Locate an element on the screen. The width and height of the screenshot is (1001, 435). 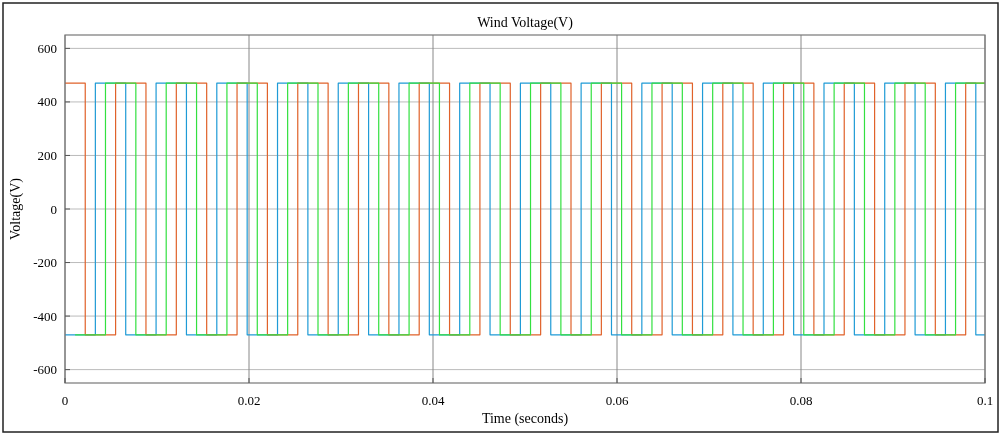
y-tick-label: 600 is located at coordinates (47, 48).